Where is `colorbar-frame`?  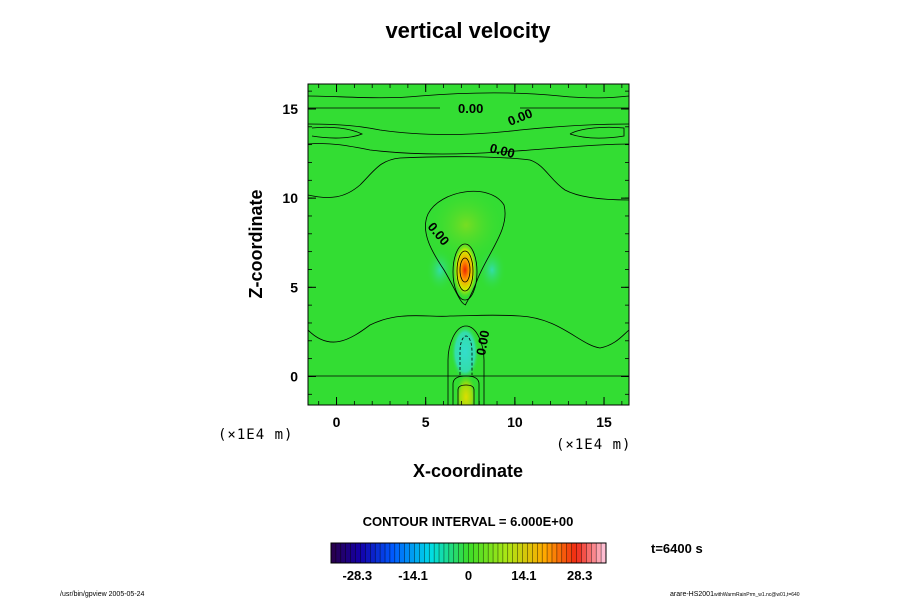 colorbar-frame is located at coordinates (468, 553).